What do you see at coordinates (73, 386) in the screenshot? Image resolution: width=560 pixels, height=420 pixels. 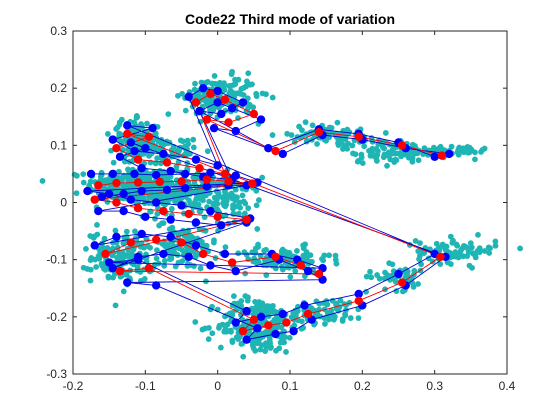 I see `x-tick-label: -0.2` at bounding box center [73, 386].